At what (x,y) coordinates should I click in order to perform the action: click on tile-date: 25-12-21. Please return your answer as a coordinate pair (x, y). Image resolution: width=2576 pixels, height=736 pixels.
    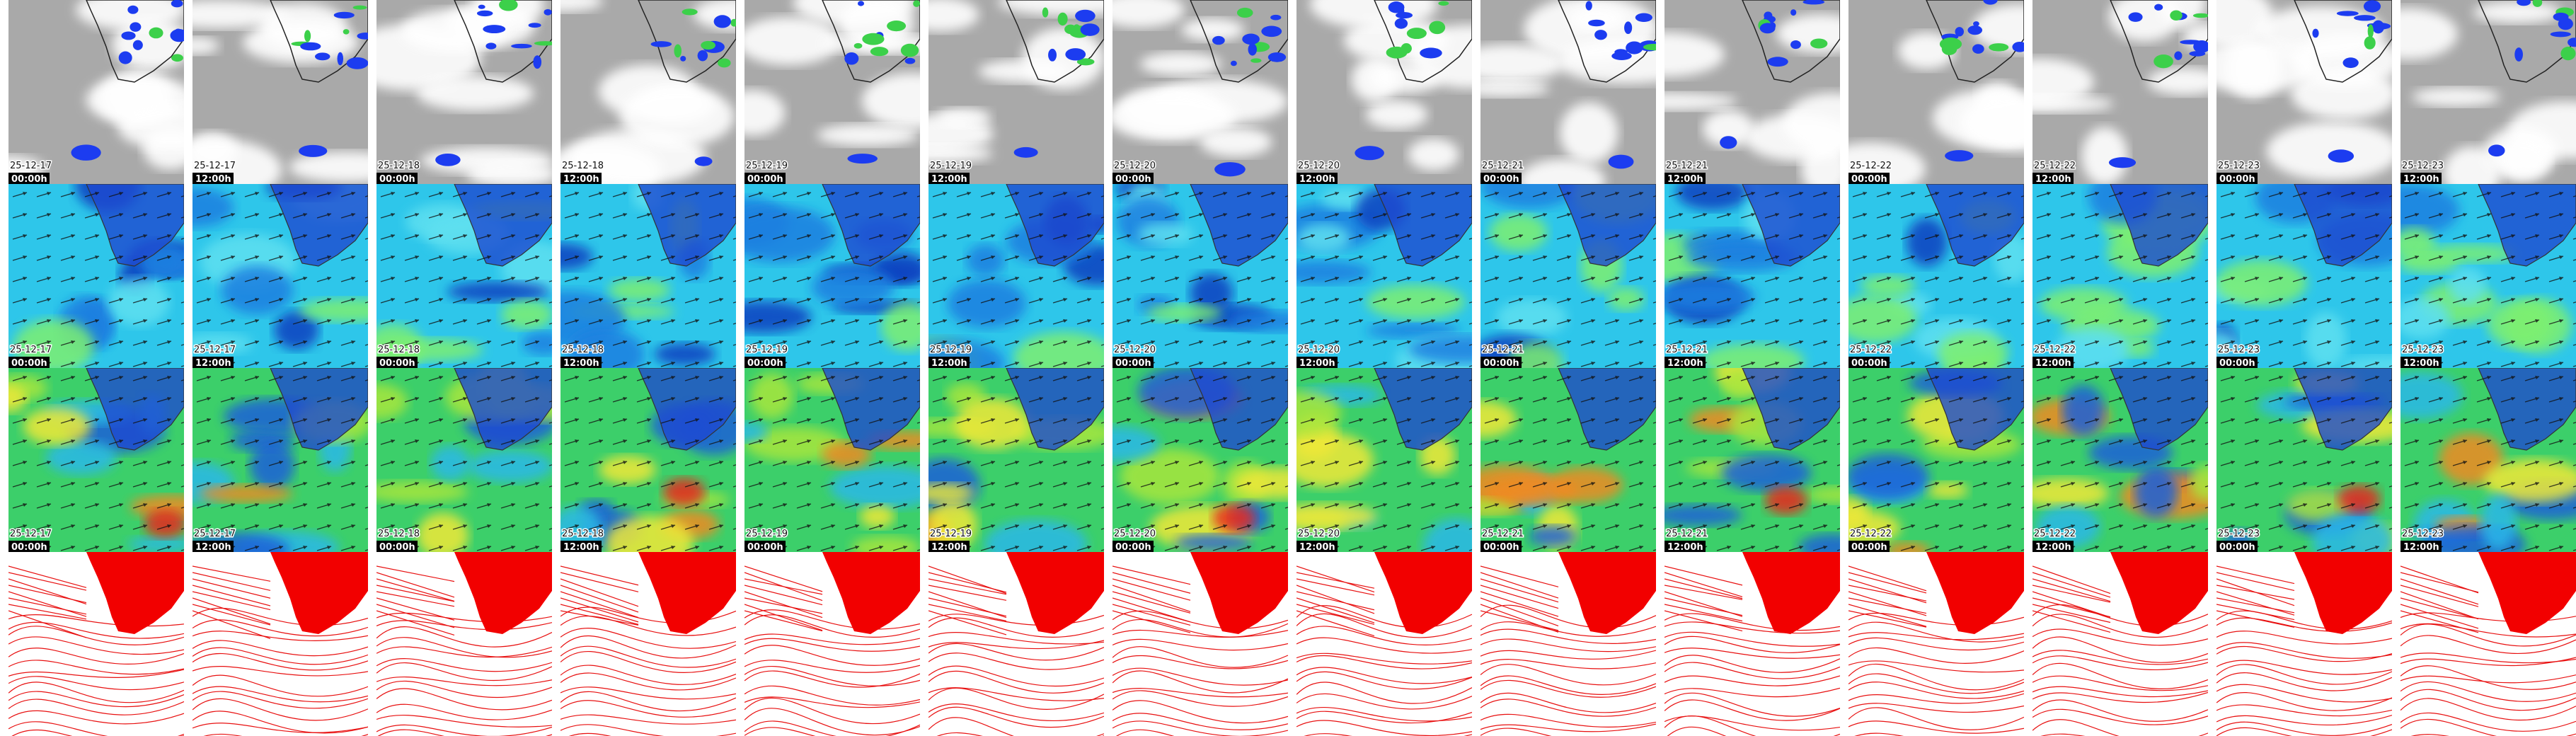
    Looking at the image, I should click on (1503, 350).